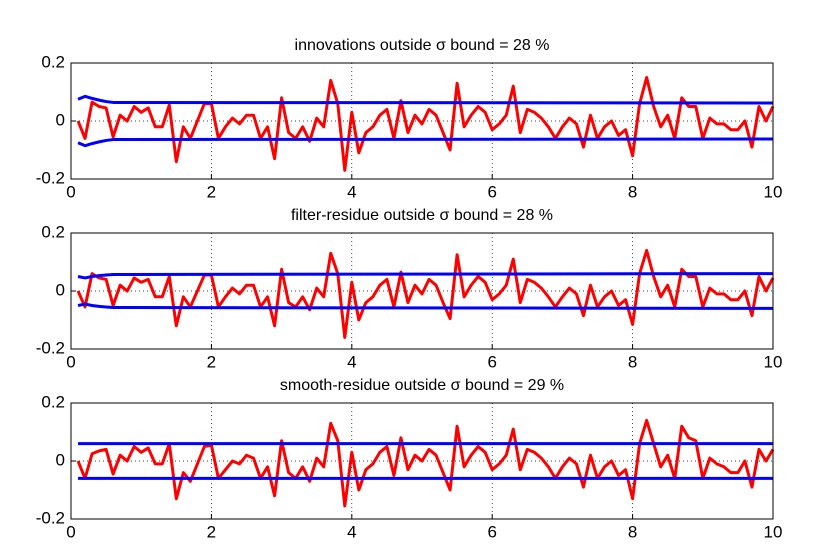 The width and height of the screenshot is (831, 553). I want to click on chart-title: filter-residue outside σ bound = 28 %, so click(422, 215).